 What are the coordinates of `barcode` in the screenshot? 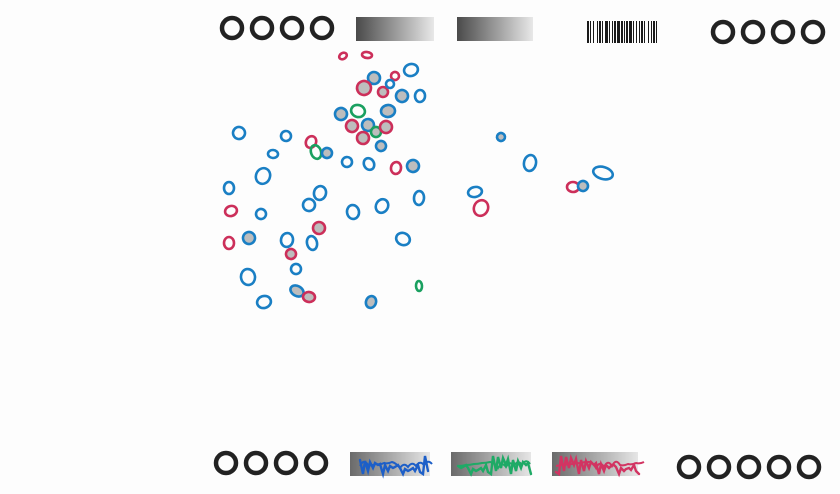 It's located at (622, 32).